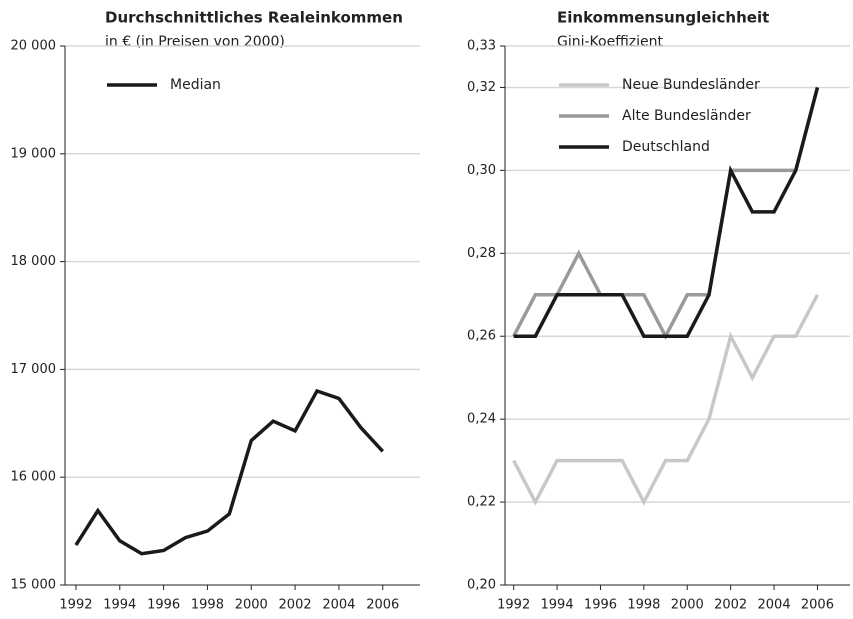 Image resolution: width=853 pixels, height=619 pixels. I want to click on chart-subtitle: in € (in Preisen von 2000), so click(195, 42).